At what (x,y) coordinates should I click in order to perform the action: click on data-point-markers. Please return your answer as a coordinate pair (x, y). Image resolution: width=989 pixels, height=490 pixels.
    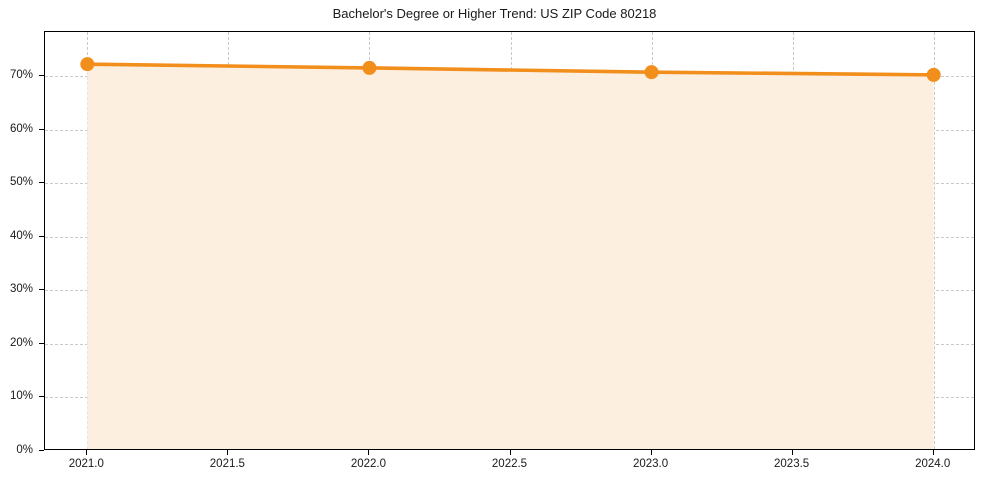
    Looking at the image, I should click on (510, 69).